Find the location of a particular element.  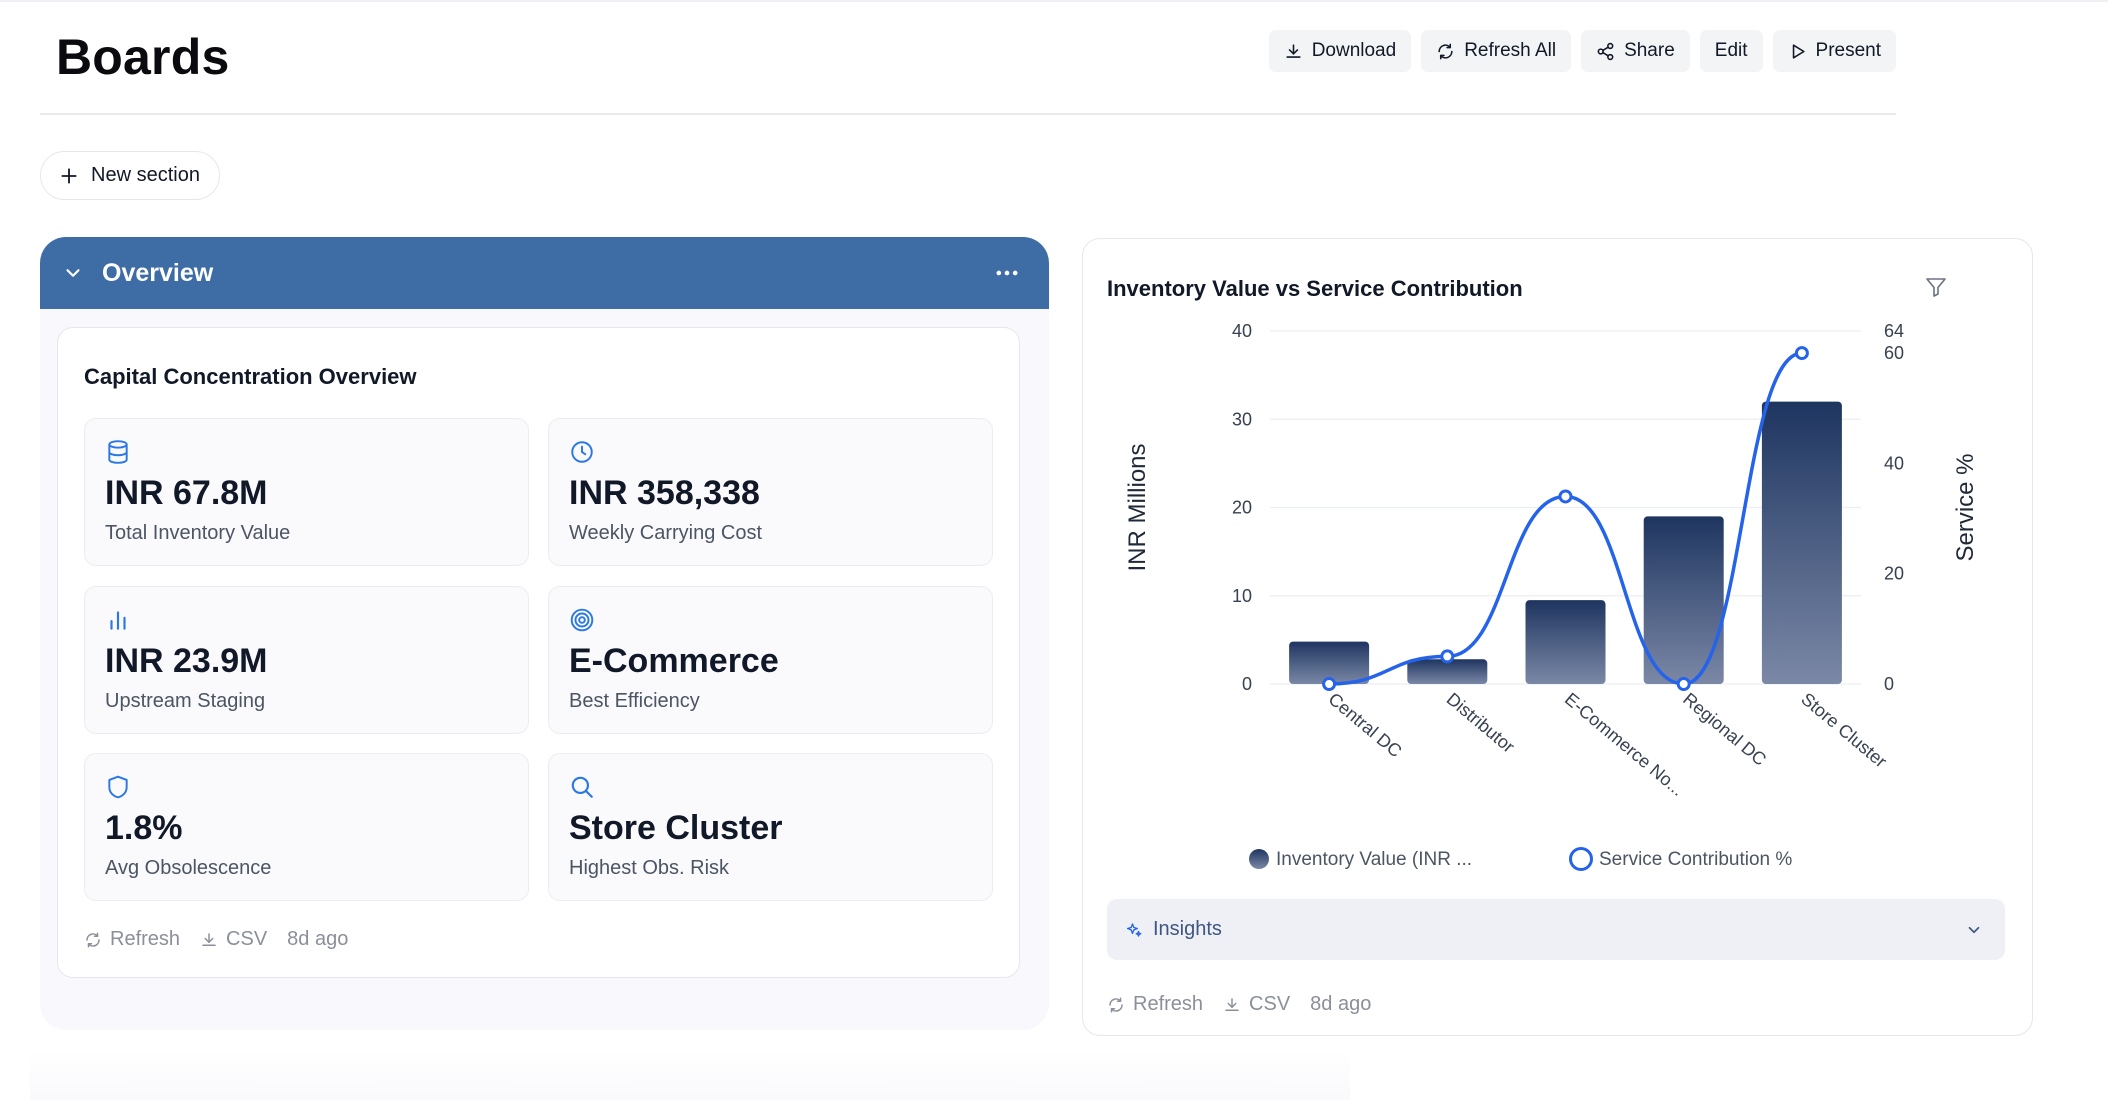

play-icon is located at coordinates (1798, 51).